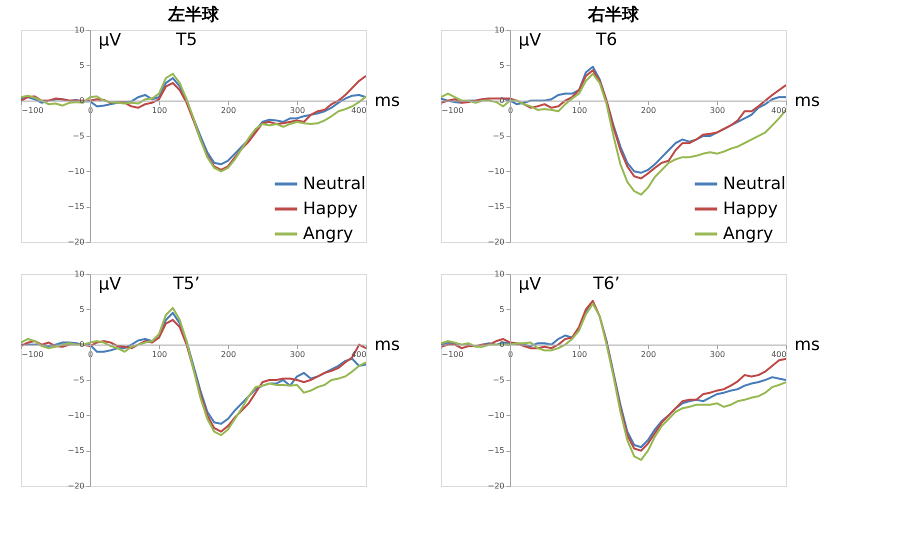  I want to click on chart-title: 左半球, so click(193, 15).